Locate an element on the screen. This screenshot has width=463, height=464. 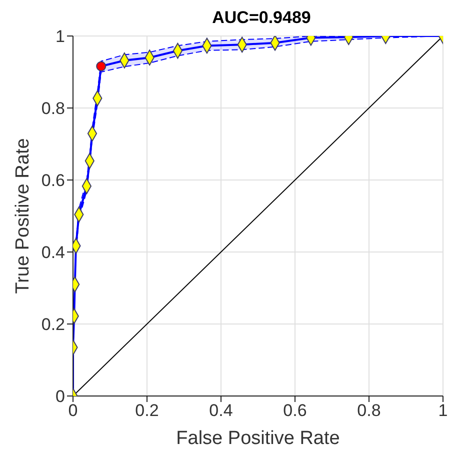
y-tick-label: 0.2 is located at coordinates (53, 324).